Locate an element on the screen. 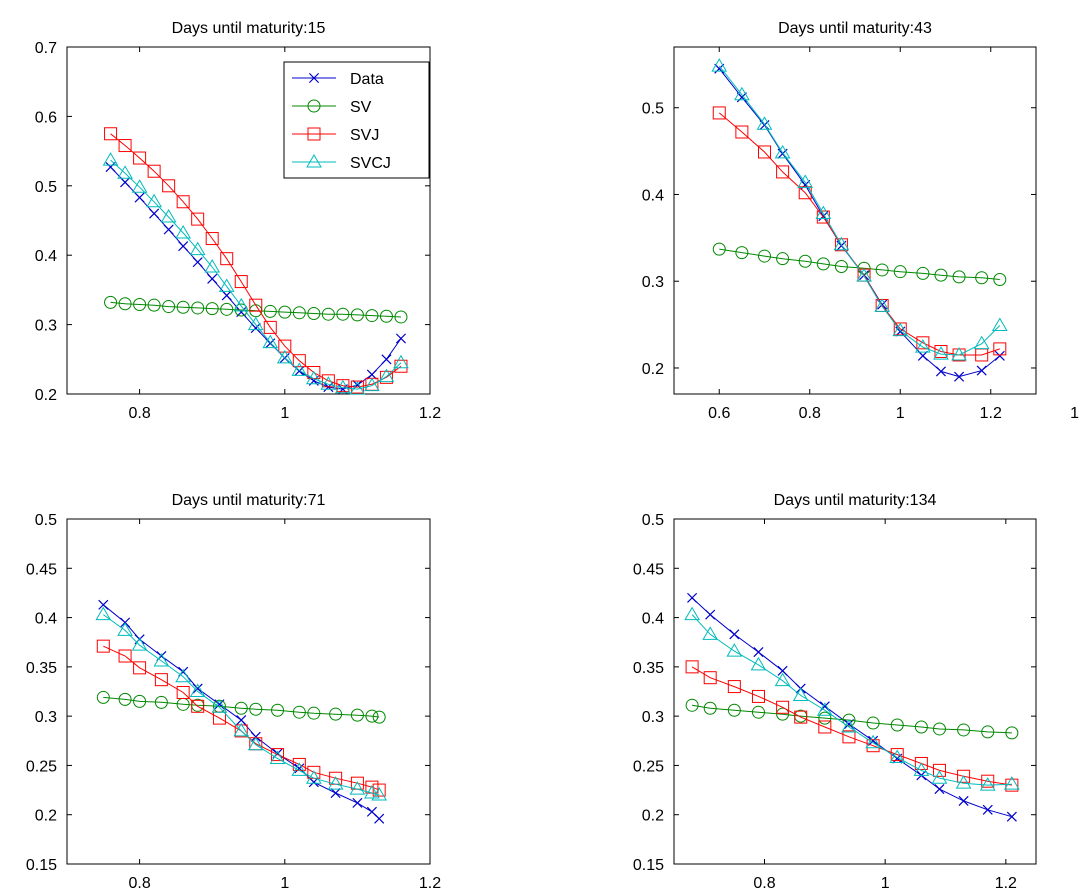 The width and height of the screenshot is (1079, 896). legend-label-sv: SV is located at coordinates (361, 107).